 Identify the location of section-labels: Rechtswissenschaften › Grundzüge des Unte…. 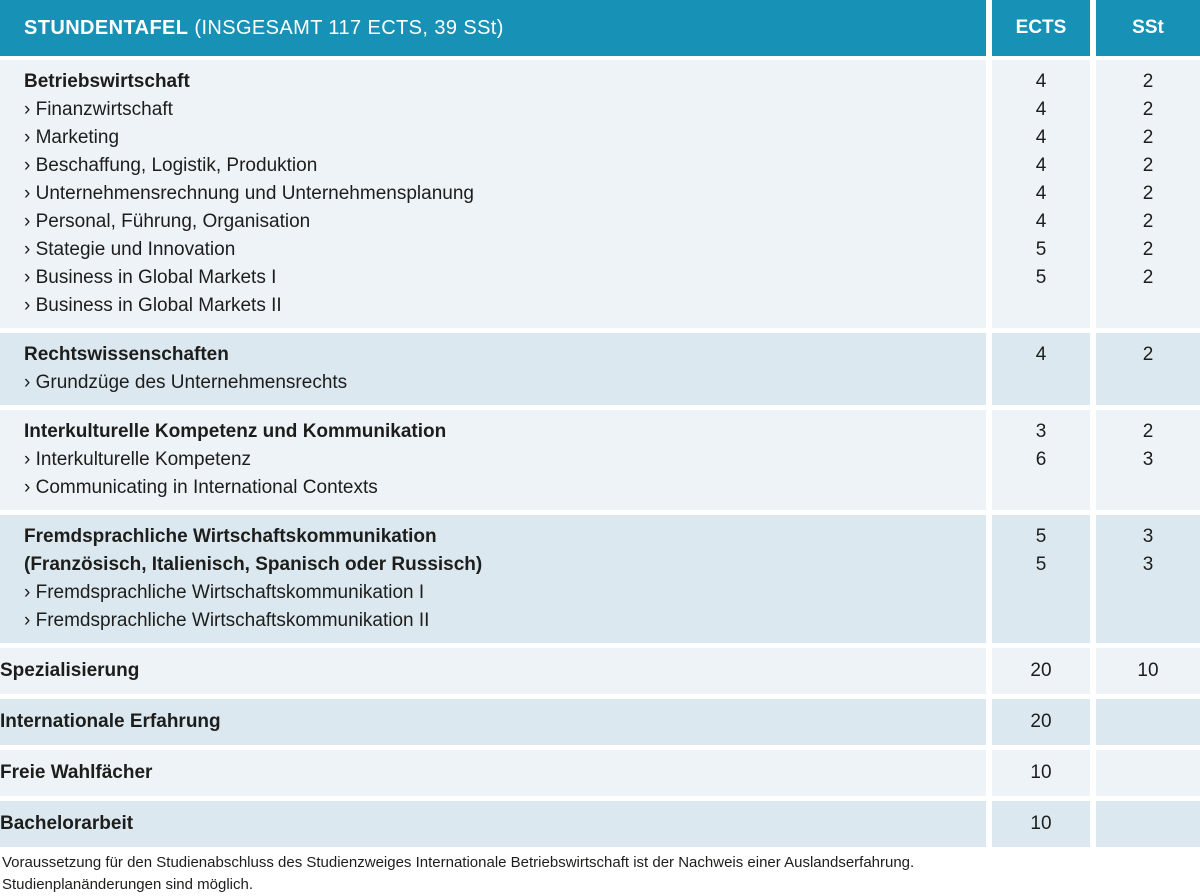
(493, 369).